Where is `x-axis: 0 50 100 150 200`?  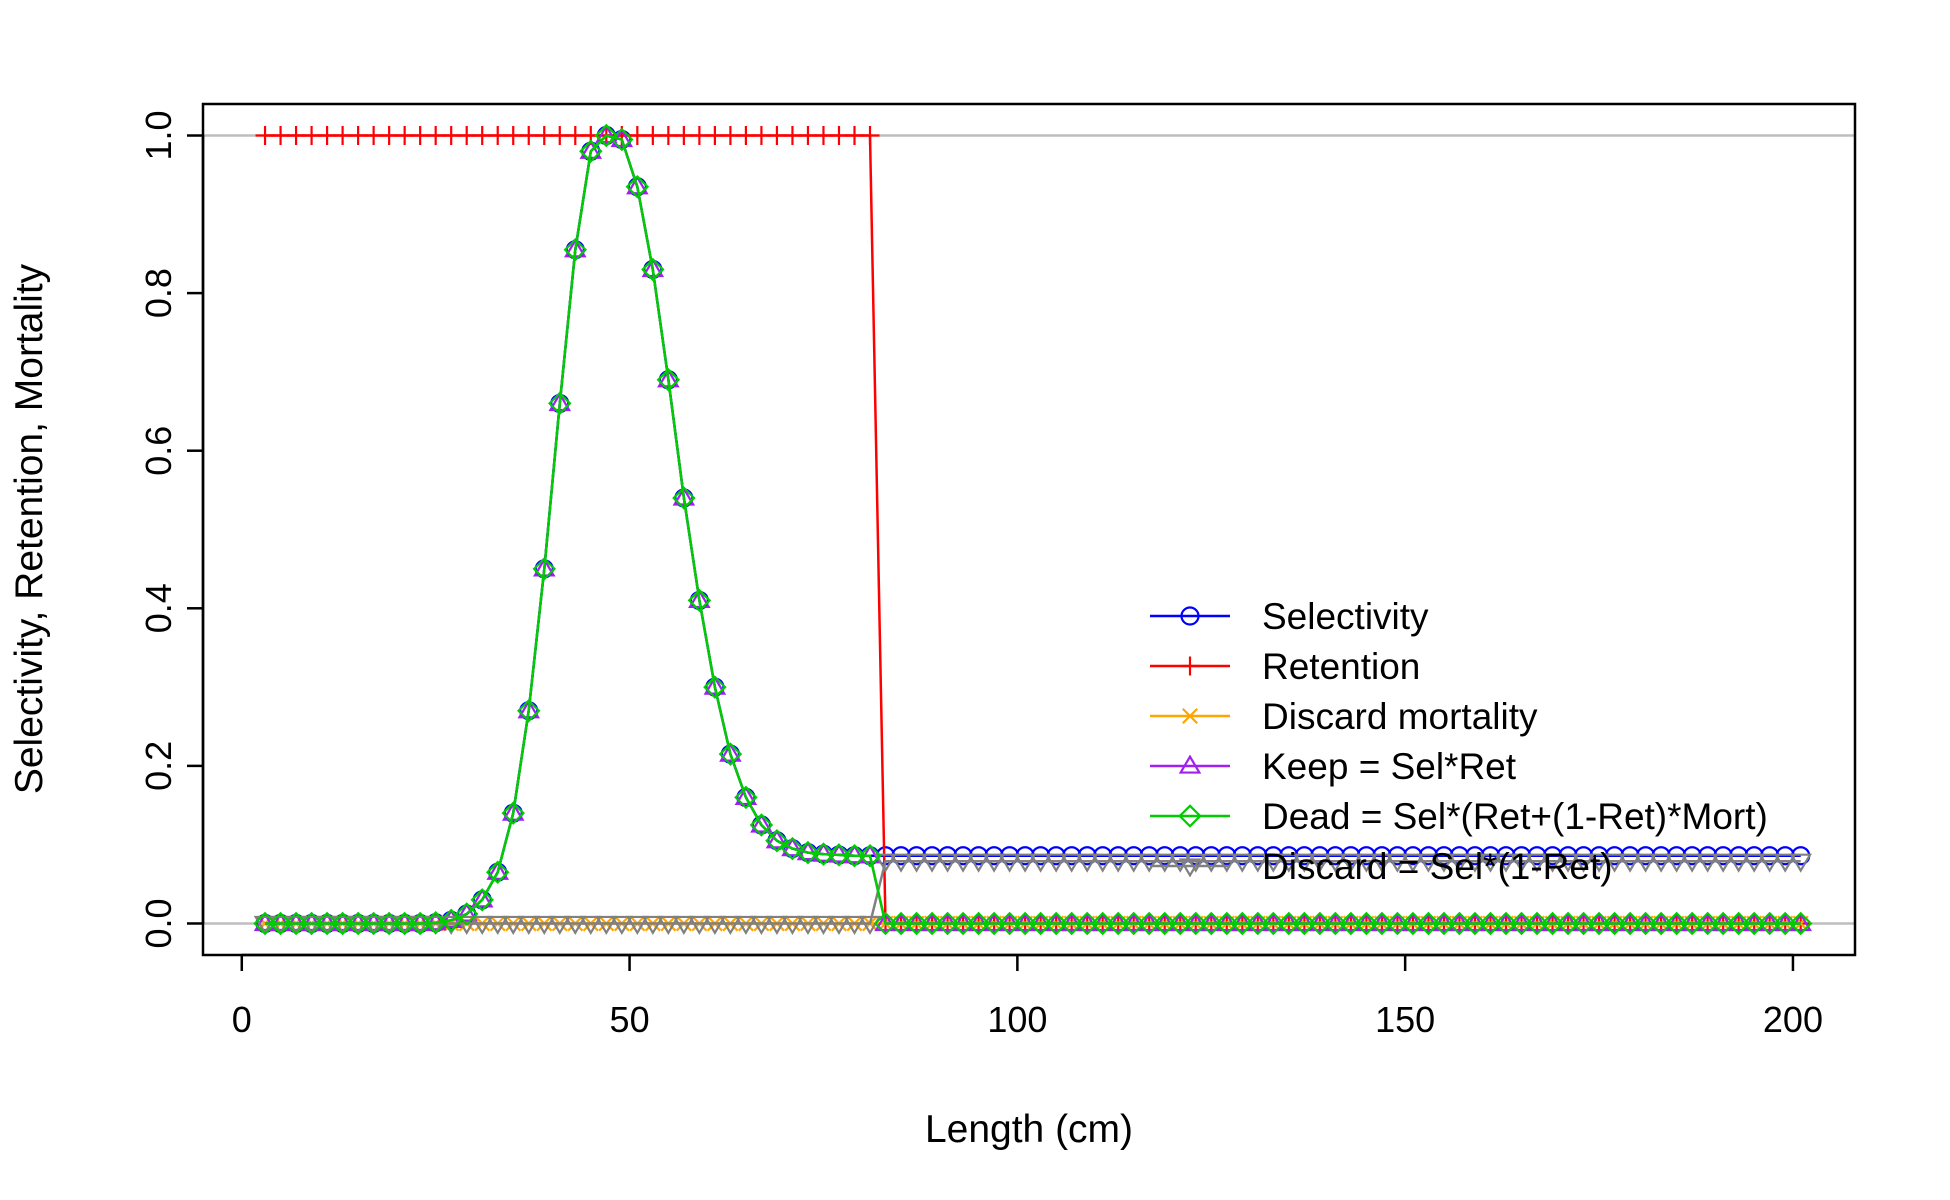
x-axis: 0 50 100 150 200 is located at coordinates (1027, 996).